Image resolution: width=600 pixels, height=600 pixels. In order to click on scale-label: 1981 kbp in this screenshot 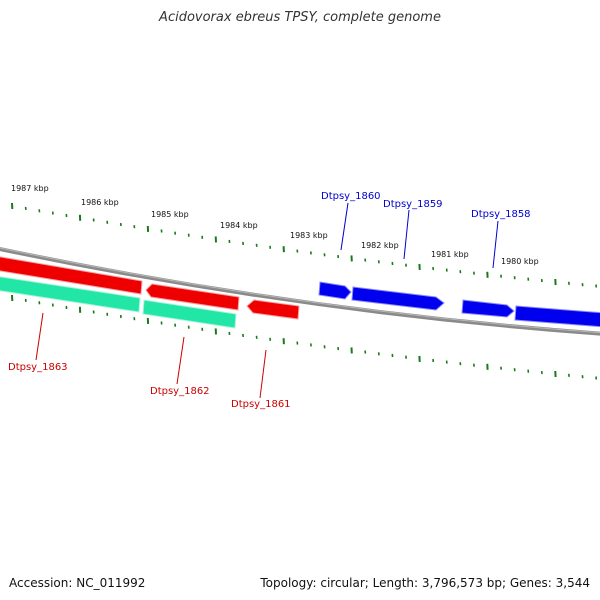, I will do `click(450, 254)`.